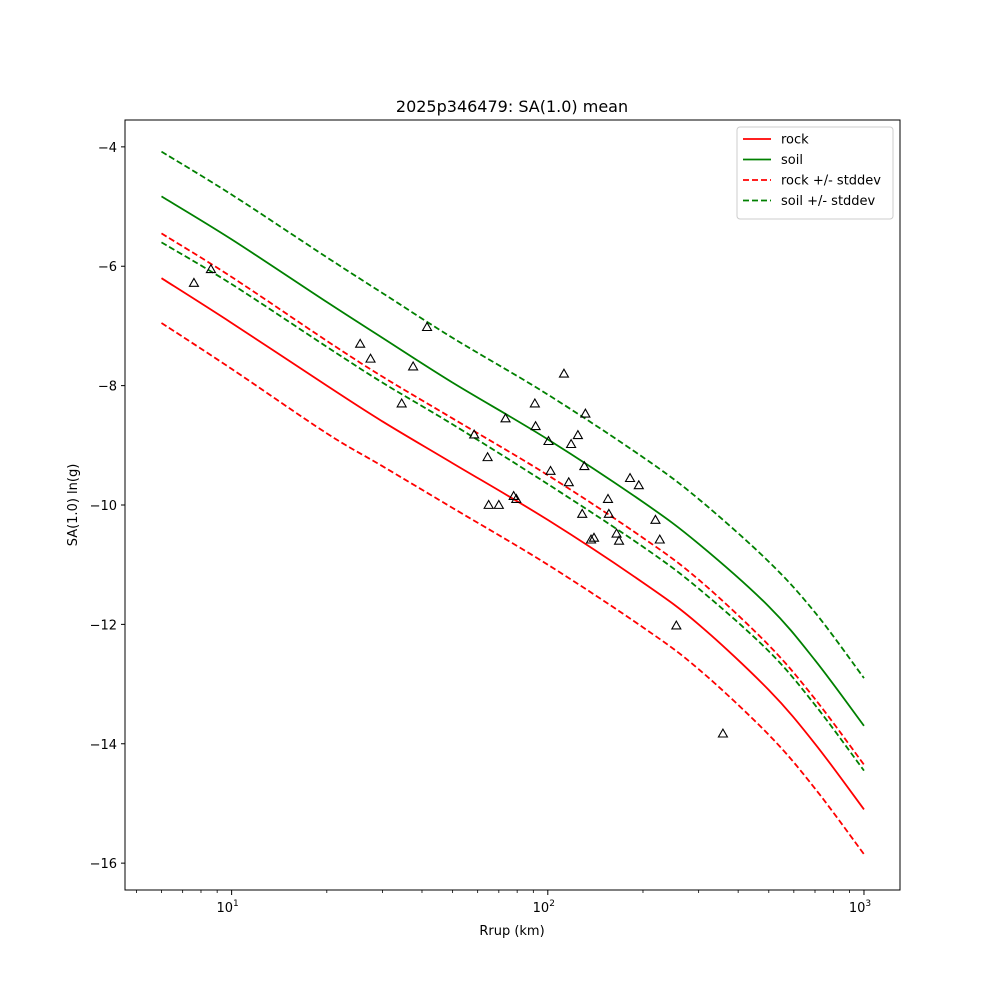 The image size is (1000, 1000). Describe the element at coordinates (73, 505) in the screenshot. I see `y-axis-label: SA(1.0) ln(g)` at that location.